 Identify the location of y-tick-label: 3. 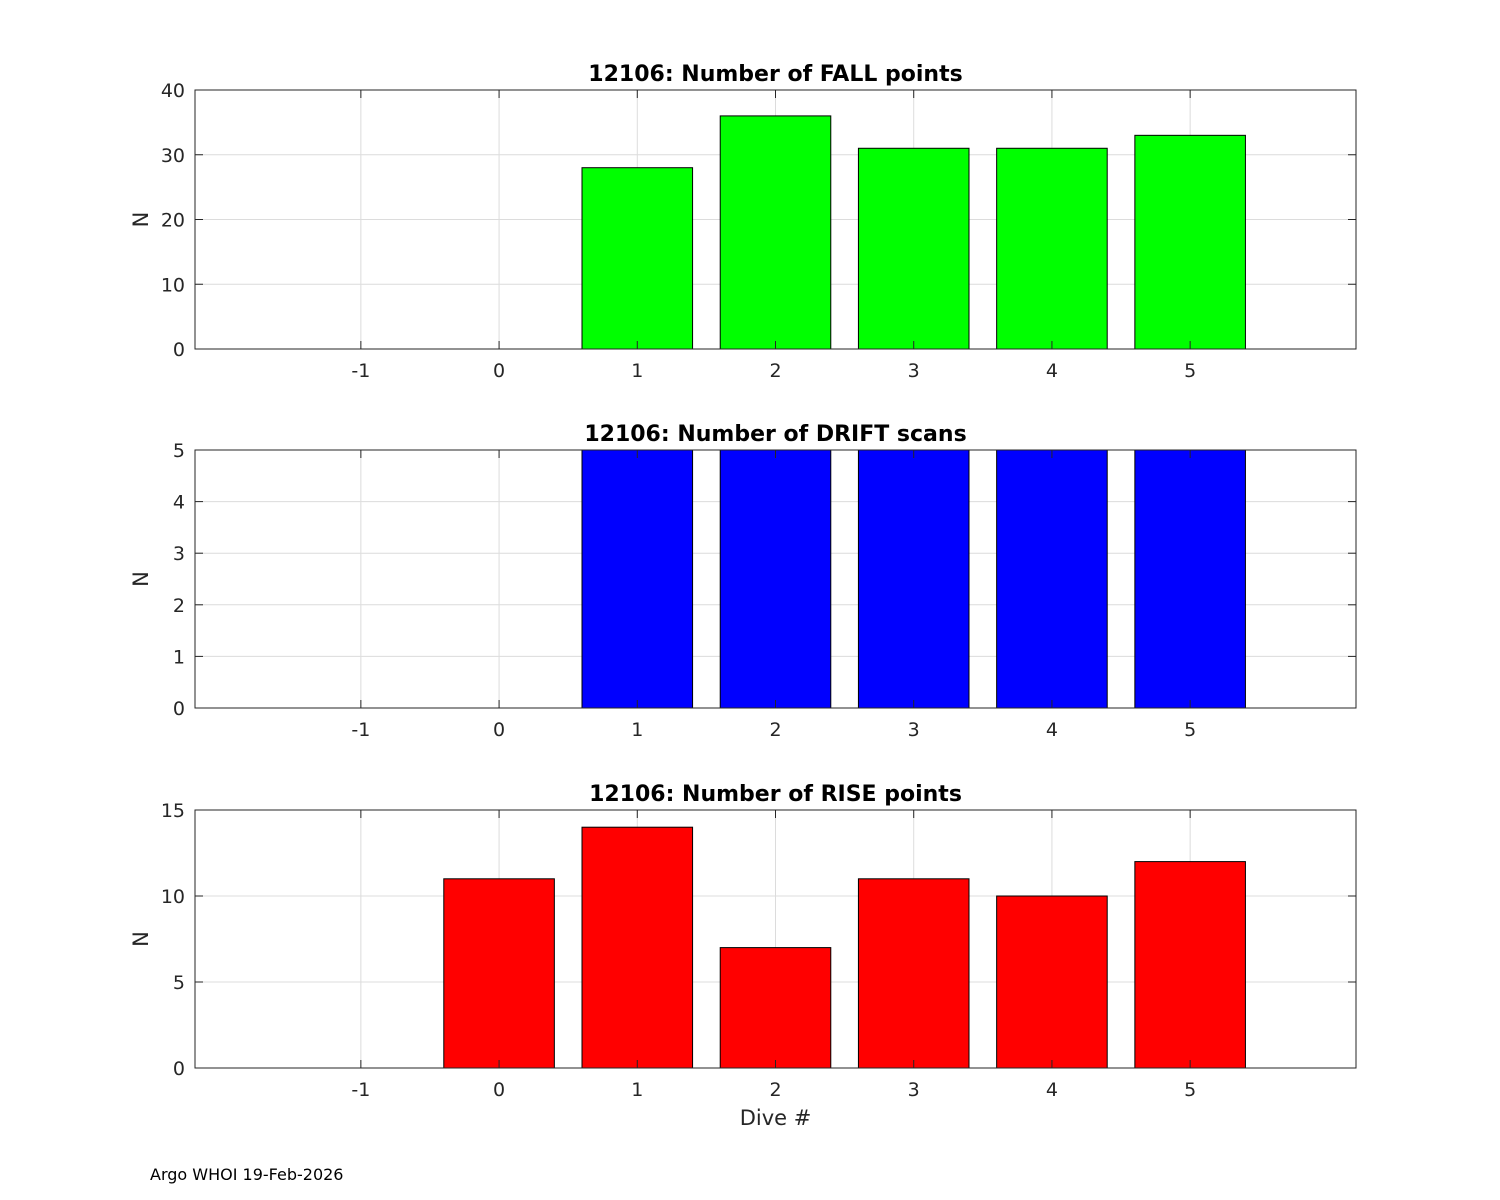
(179, 554).